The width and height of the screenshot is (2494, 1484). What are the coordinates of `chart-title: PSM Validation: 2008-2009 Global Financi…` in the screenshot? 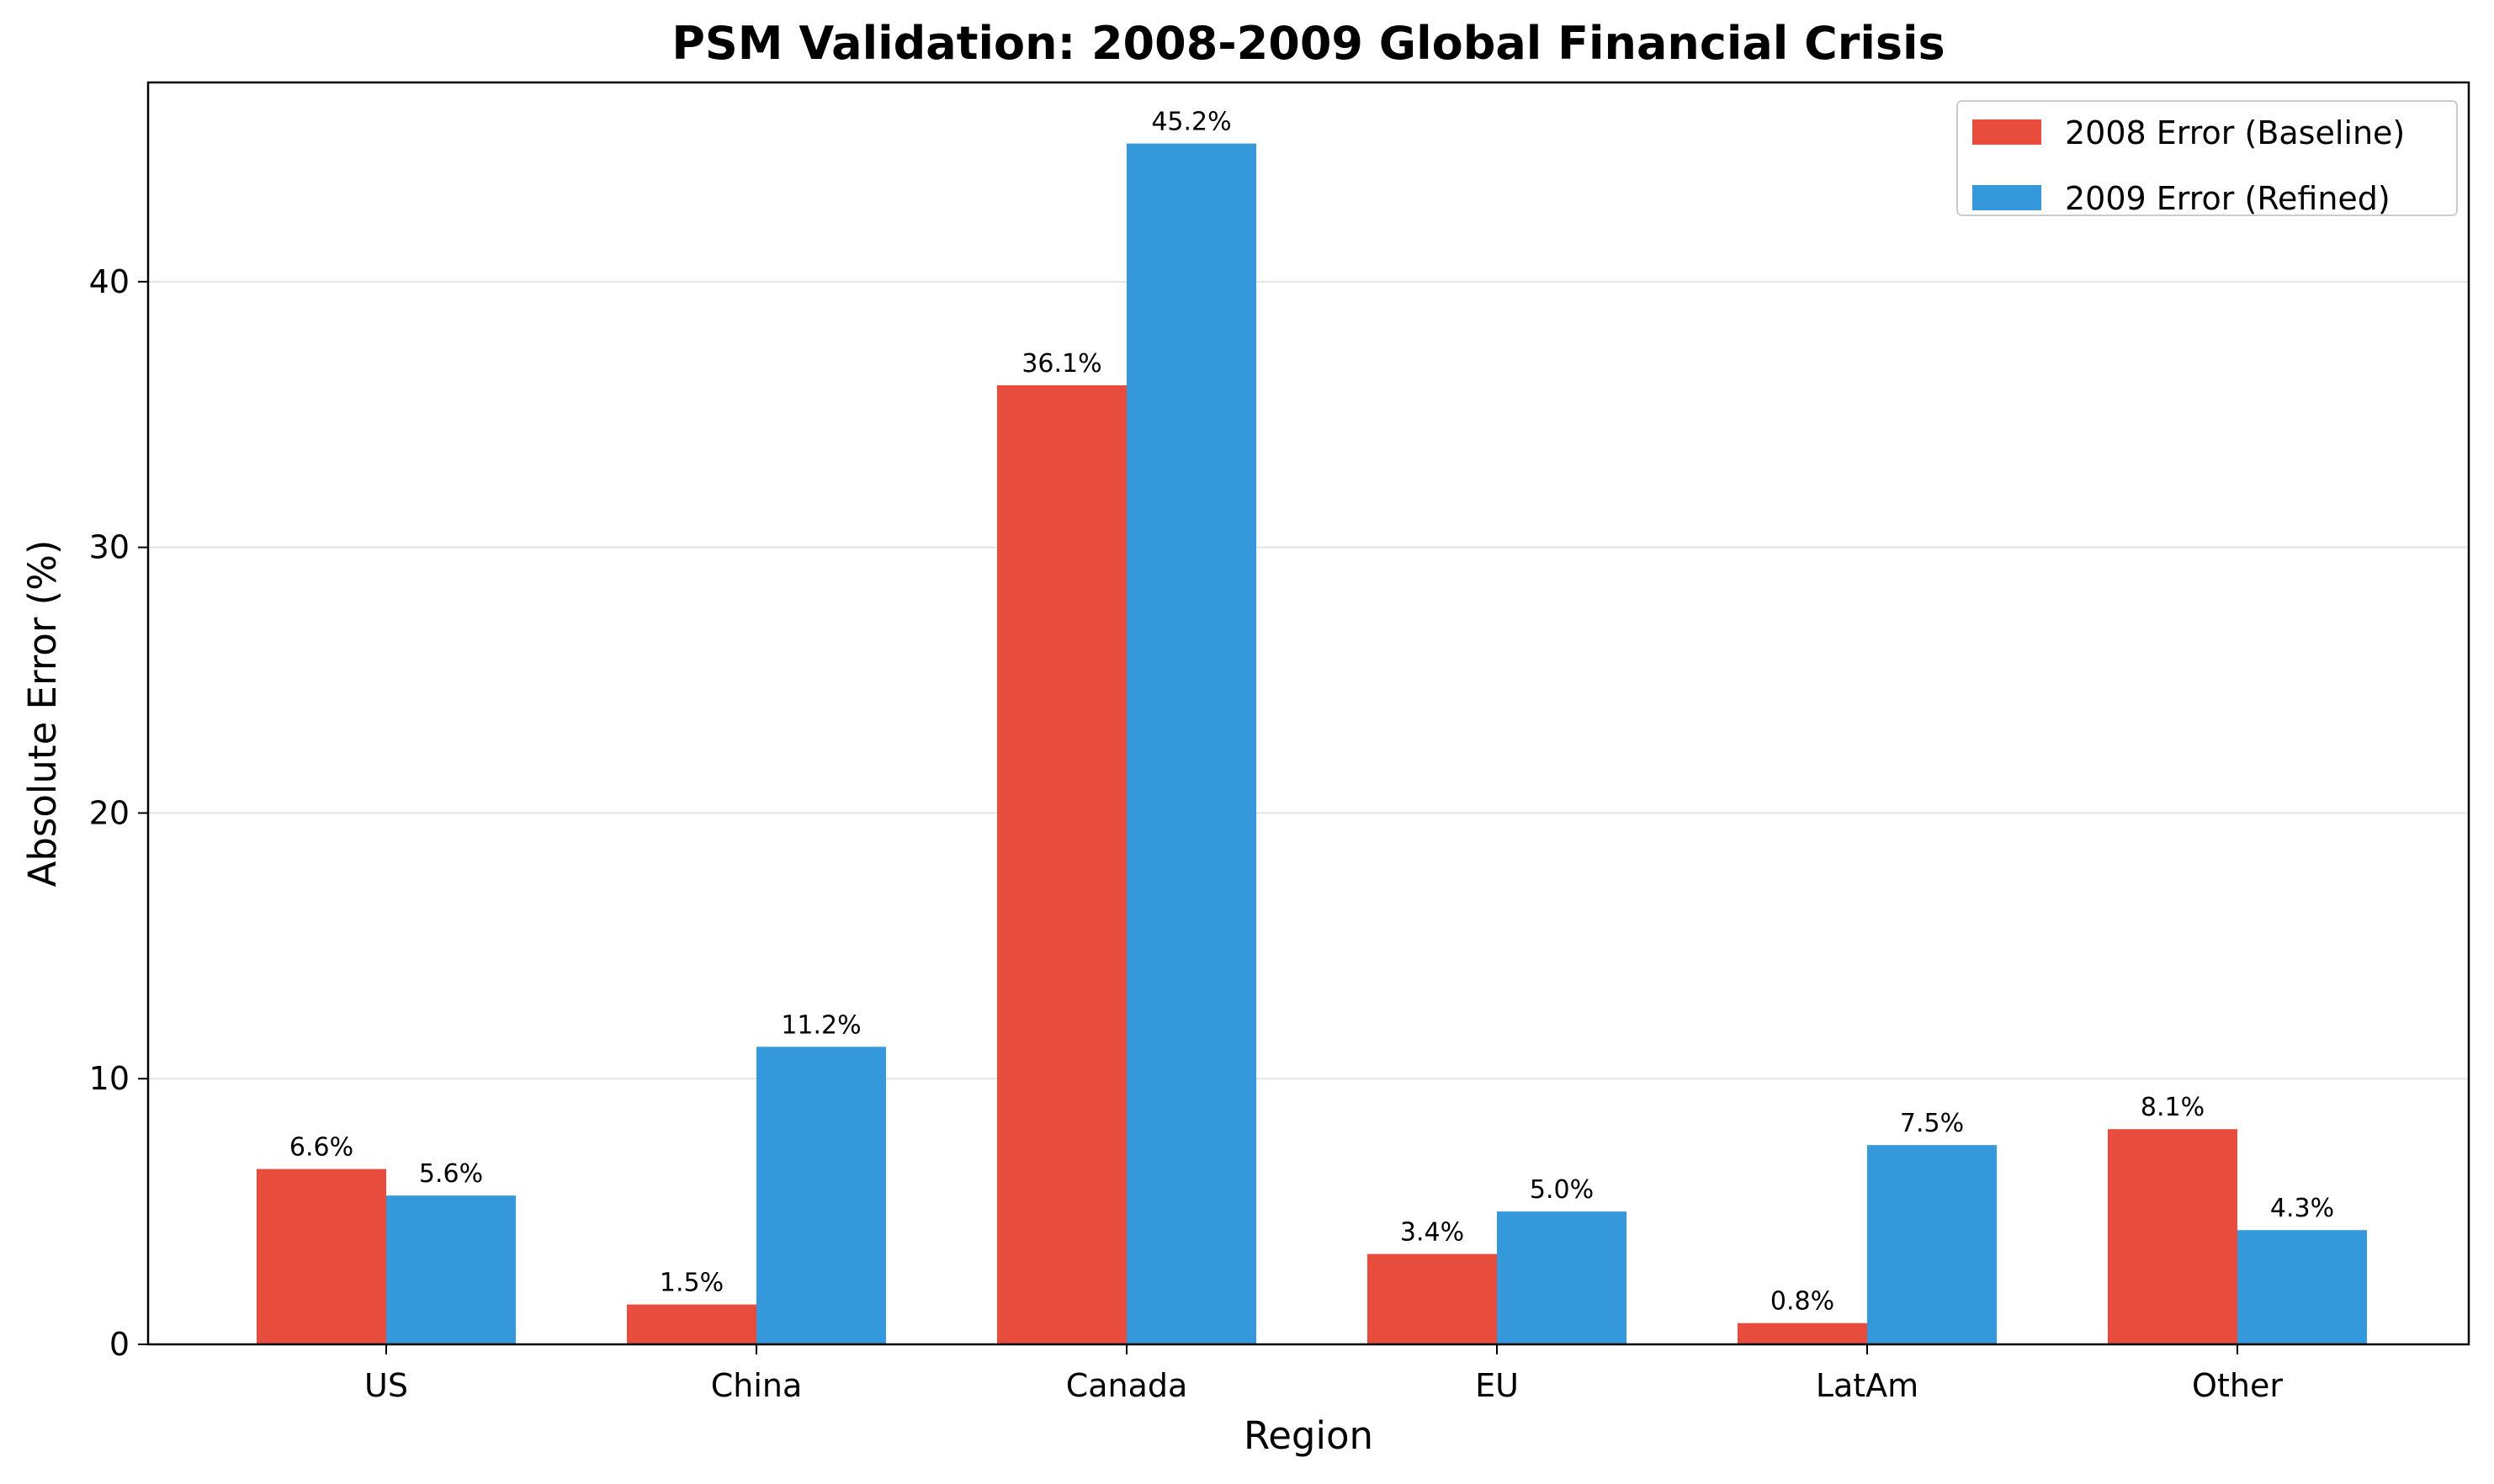 It's located at (1308, 43).